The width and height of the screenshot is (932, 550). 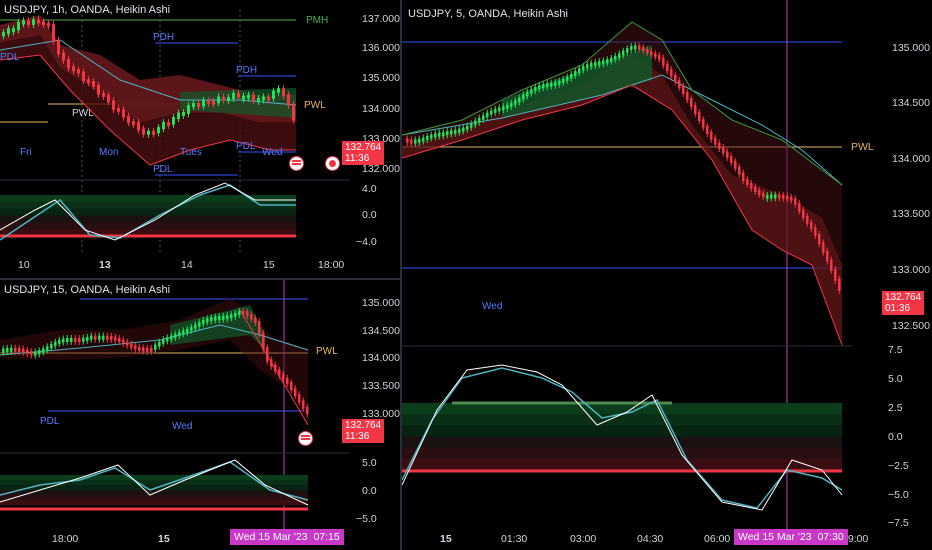 What do you see at coordinates (381, 414) in the screenshot?
I see `price-tick: 133.000` at bounding box center [381, 414].